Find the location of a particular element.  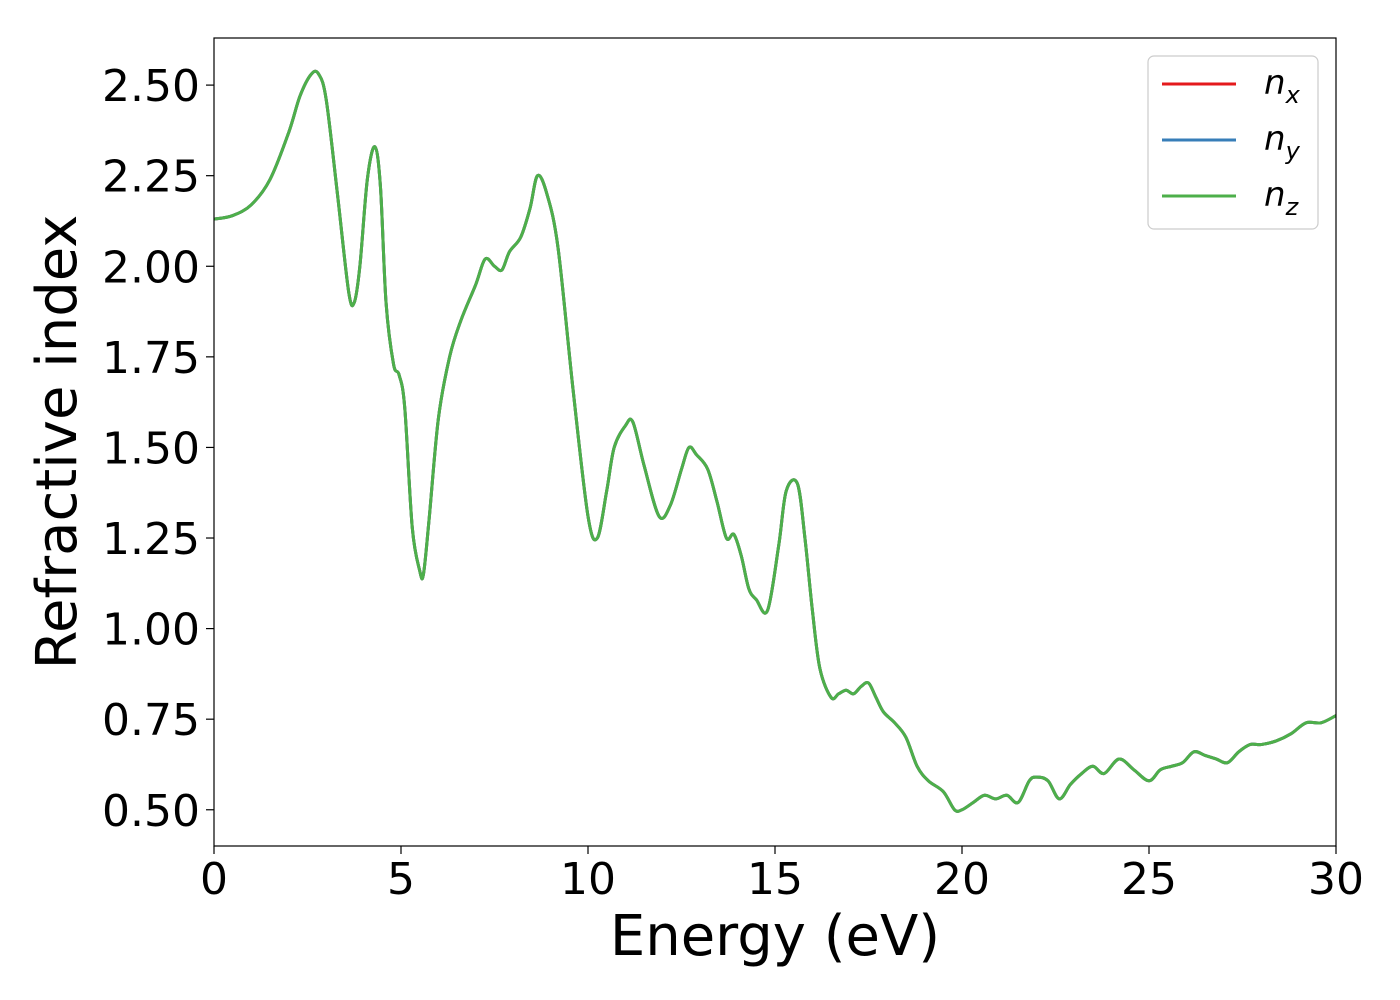

y-tick-label: 1.25 is located at coordinates (151, 539).